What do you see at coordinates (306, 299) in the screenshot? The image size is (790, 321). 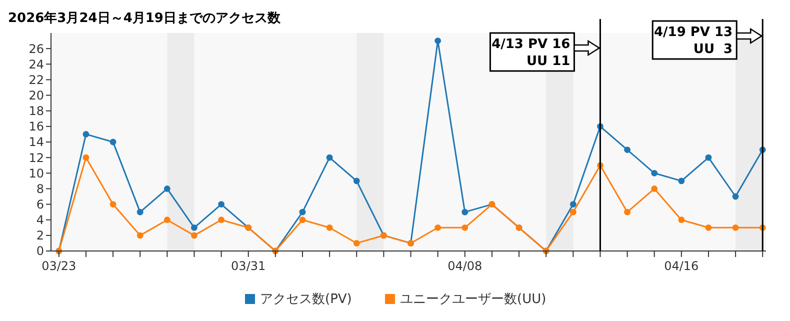 I see `legend-label: アクセス数(PV)` at bounding box center [306, 299].